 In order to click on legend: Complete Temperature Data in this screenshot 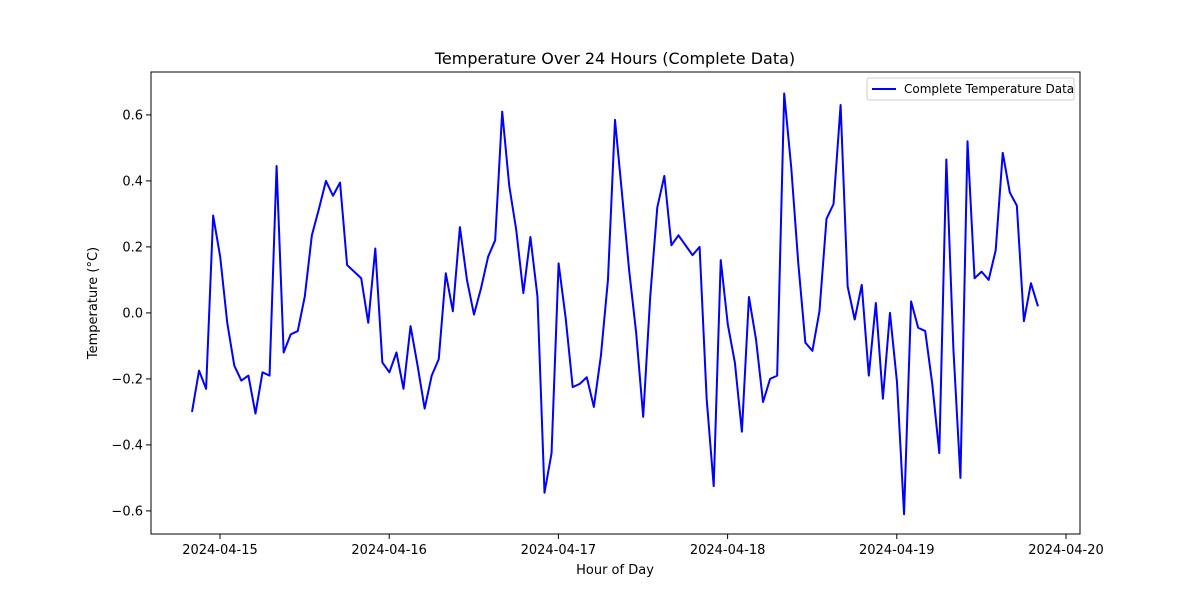, I will do `click(970, 89)`.